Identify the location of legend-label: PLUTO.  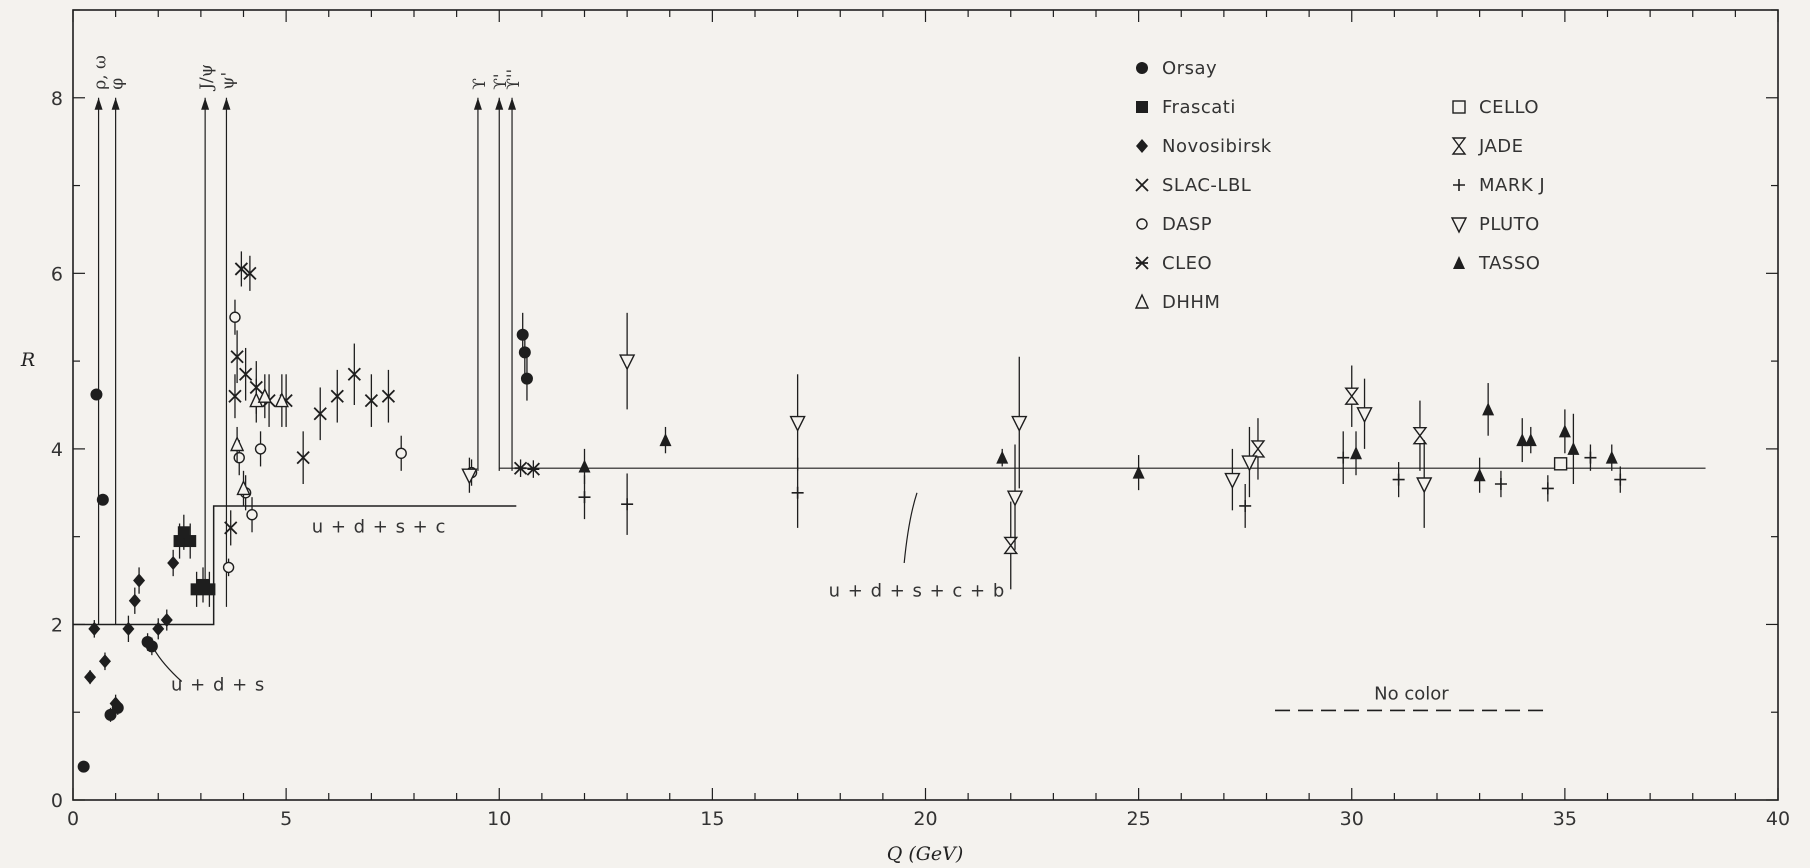
(1509, 224).